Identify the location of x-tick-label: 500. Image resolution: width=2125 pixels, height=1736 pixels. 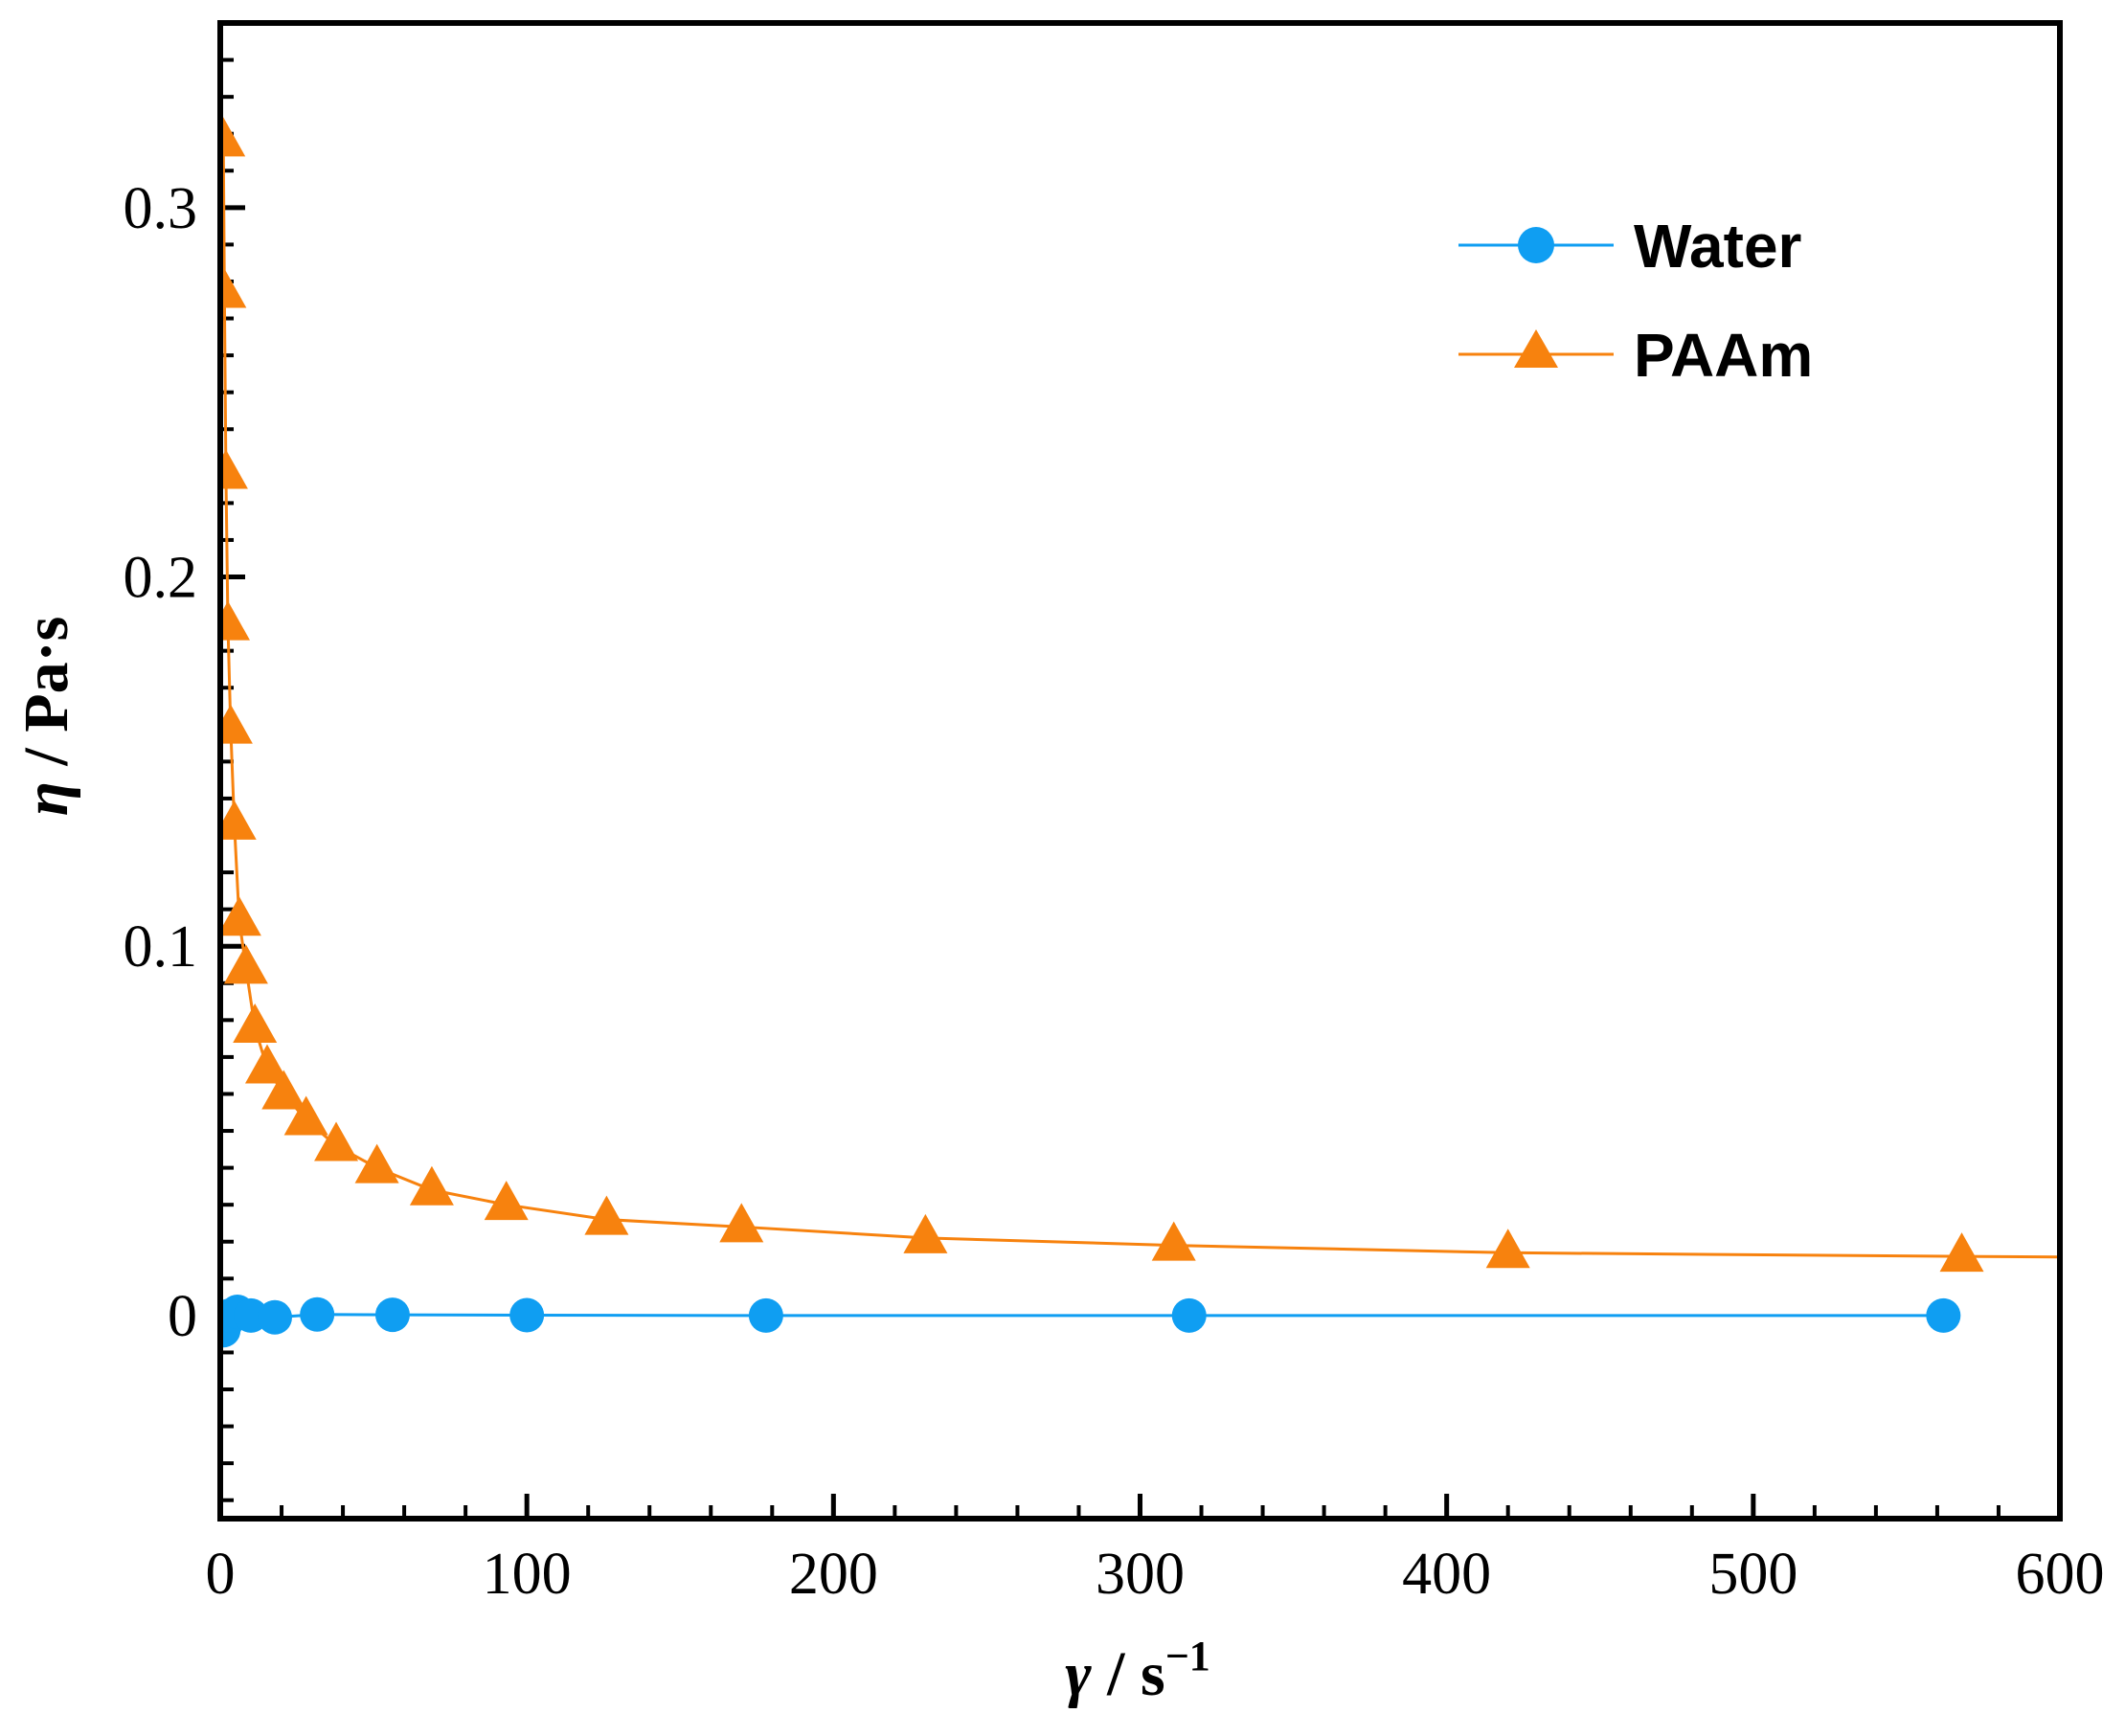
(1753, 1575).